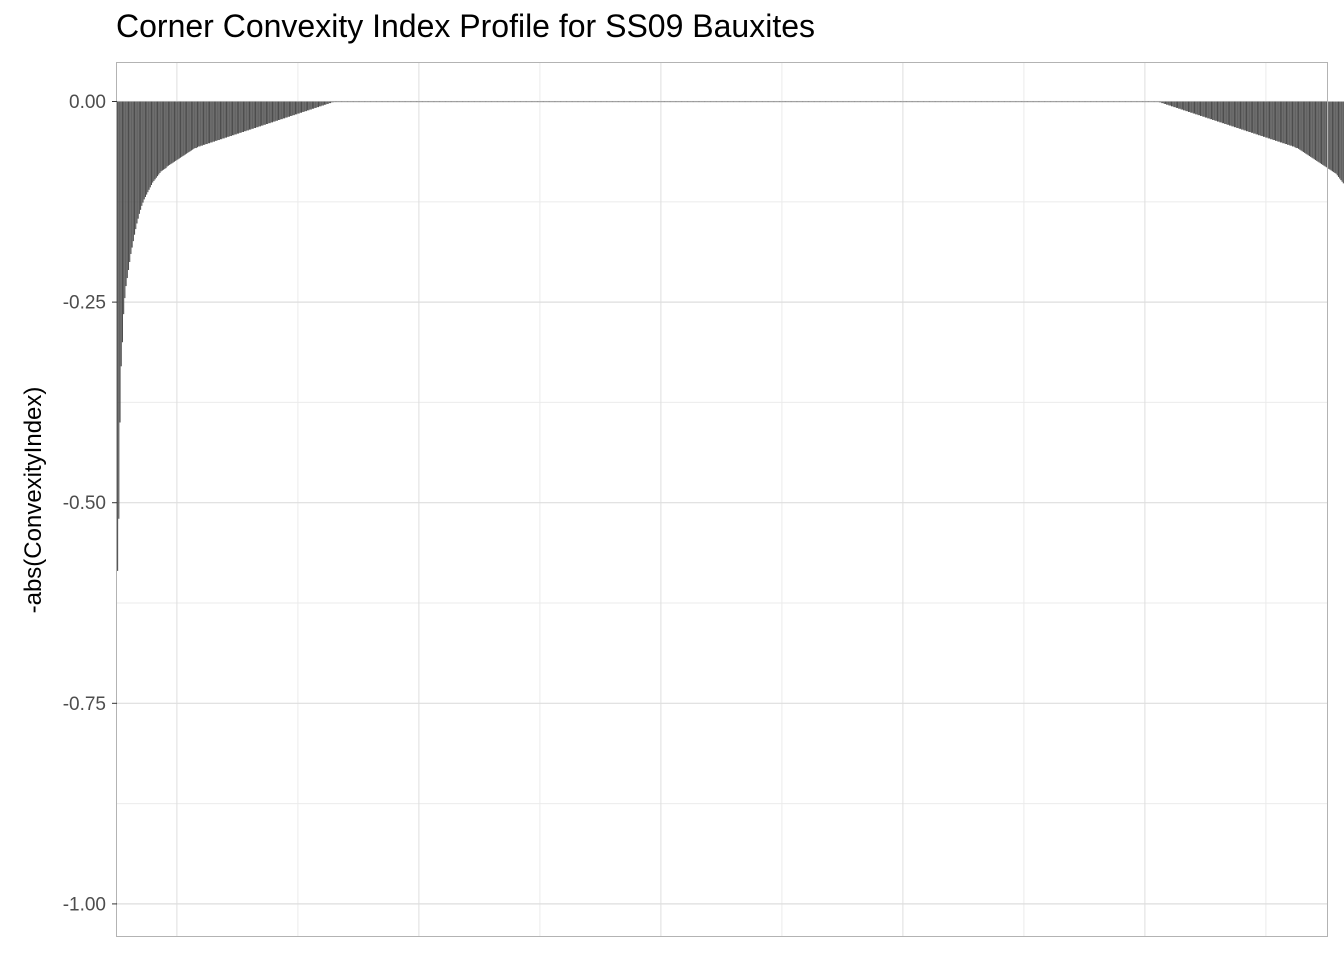  Describe the element at coordinates (84, 904) in the screenshot. I see `y-tick-label: -1.00` at that location.